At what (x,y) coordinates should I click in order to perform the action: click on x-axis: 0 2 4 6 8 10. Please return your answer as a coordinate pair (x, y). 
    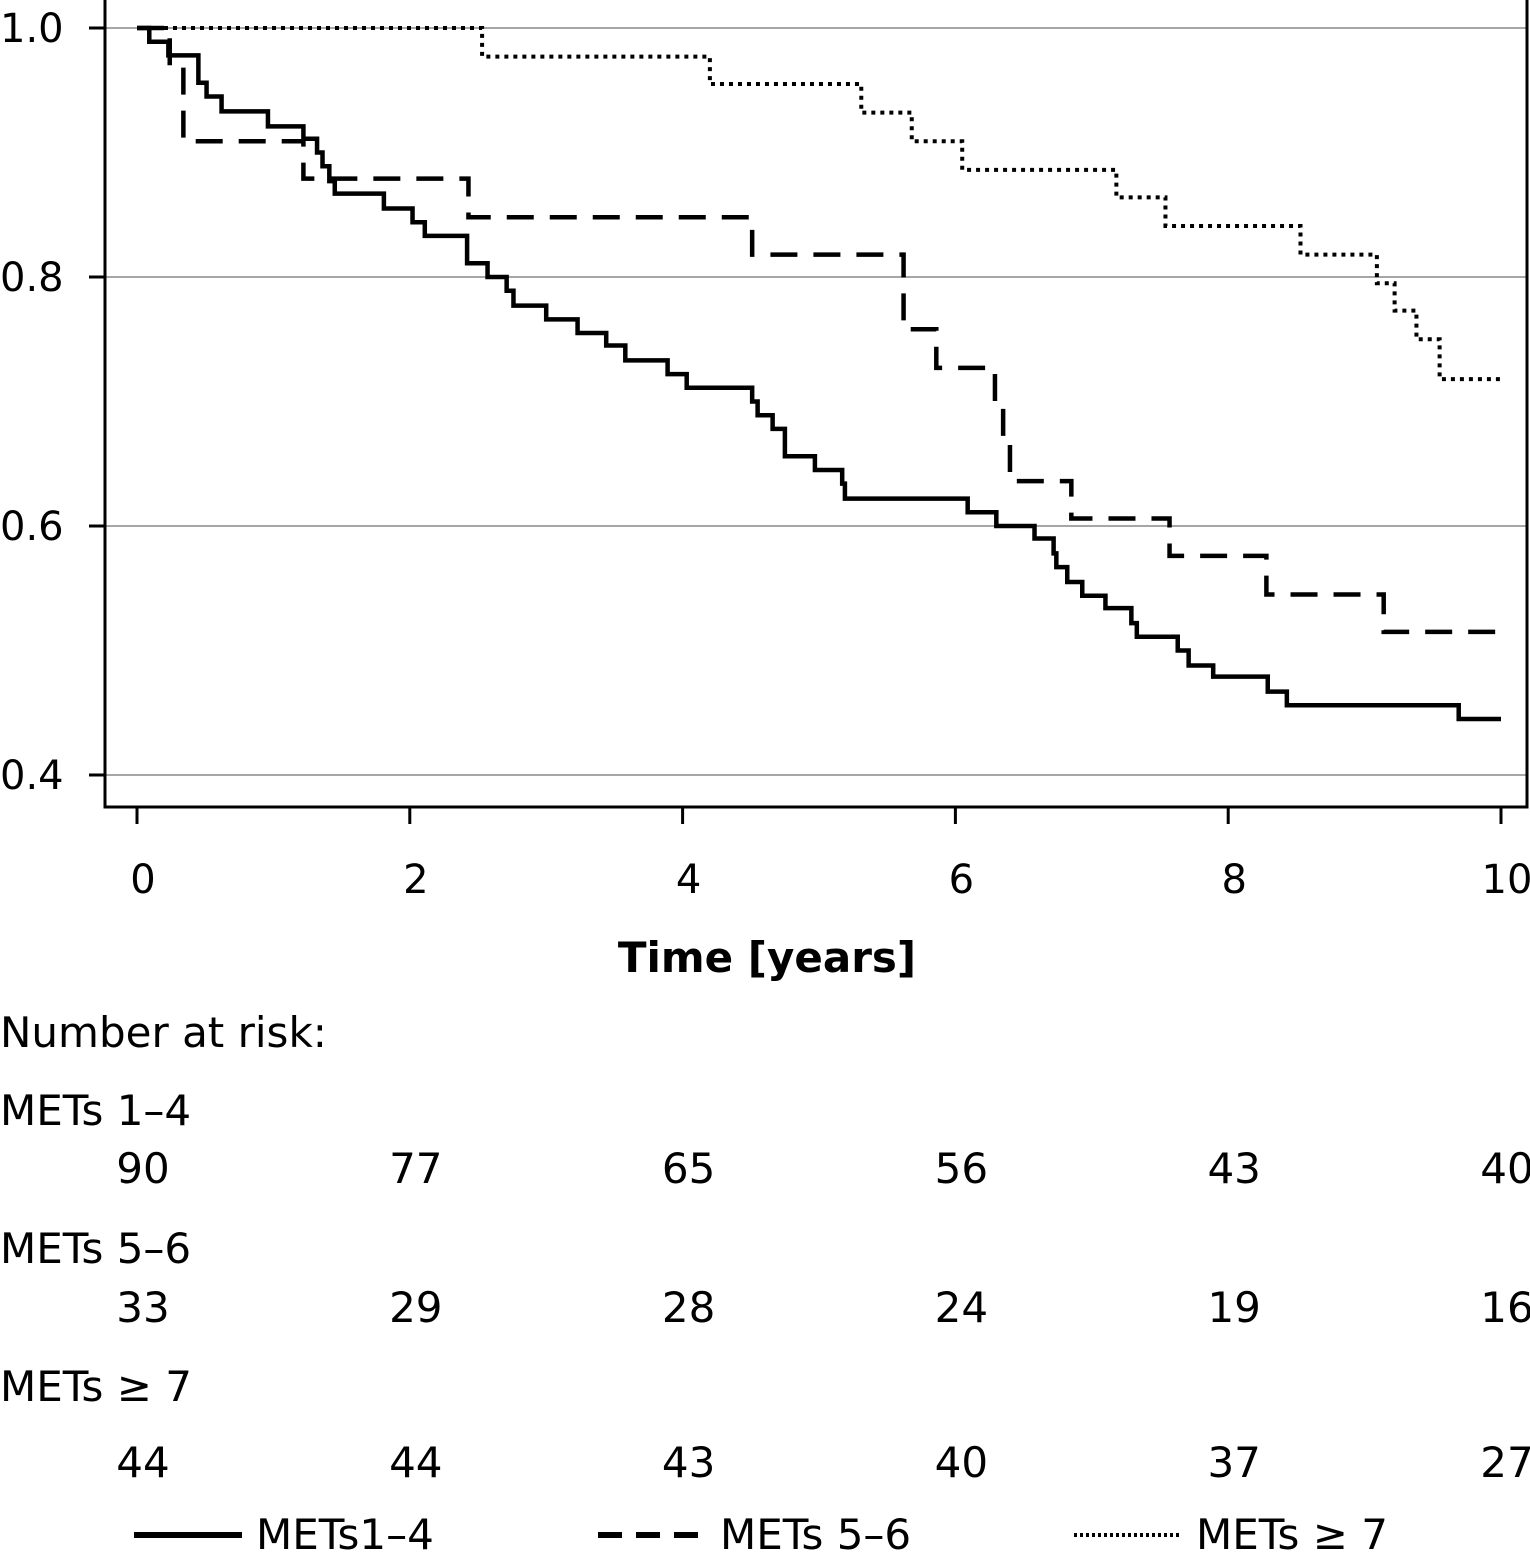
    Looking at the image, I should click on (830, 855).